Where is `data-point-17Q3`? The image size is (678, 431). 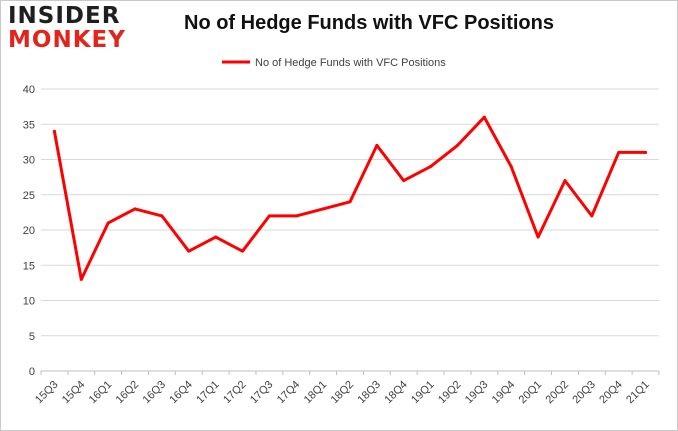
data-point-17Q3 is located at coordinates (269, 216).